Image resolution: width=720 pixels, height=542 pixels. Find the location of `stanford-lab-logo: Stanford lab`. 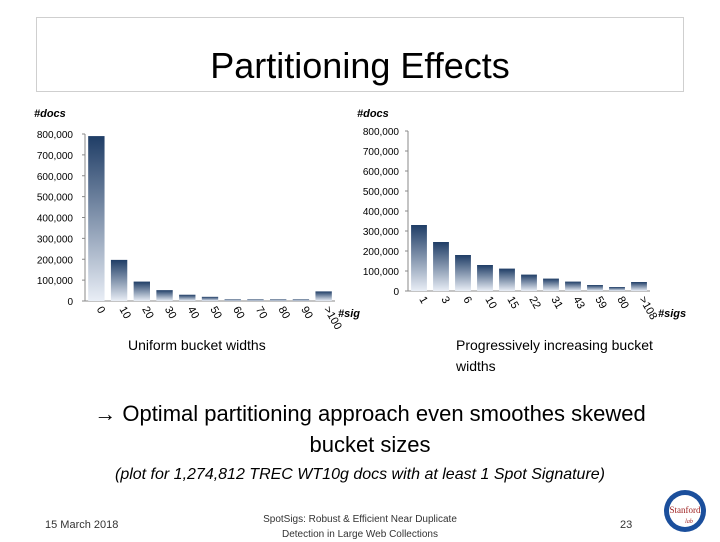

stanford-lab-logo: Stanford lab is located at coordinates (685, 511).